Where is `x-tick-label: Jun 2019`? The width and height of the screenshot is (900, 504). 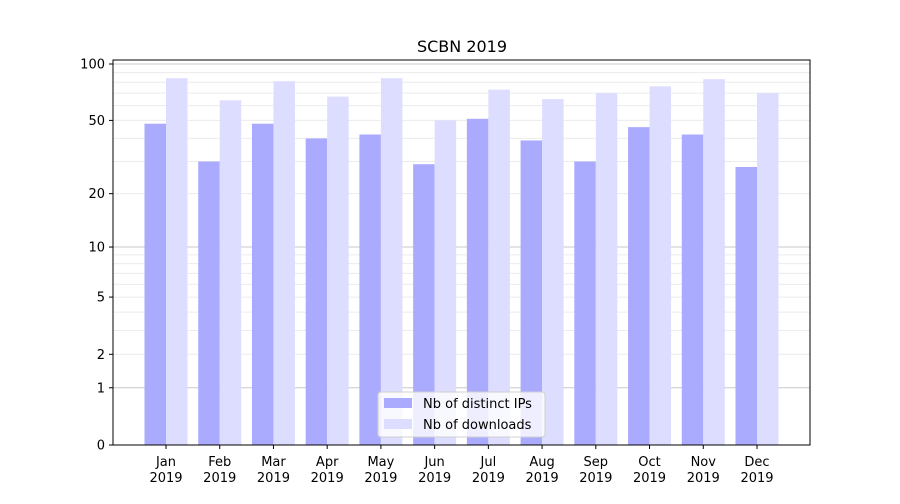
x-tick-label: Jun 2019 is located at coordinates (434, 470).